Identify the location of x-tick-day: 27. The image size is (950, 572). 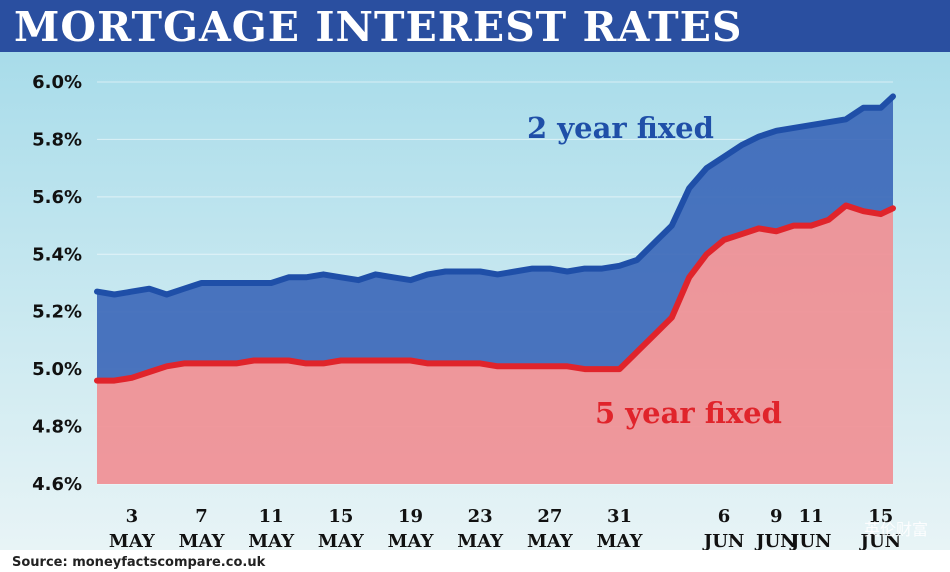
(549, 516).